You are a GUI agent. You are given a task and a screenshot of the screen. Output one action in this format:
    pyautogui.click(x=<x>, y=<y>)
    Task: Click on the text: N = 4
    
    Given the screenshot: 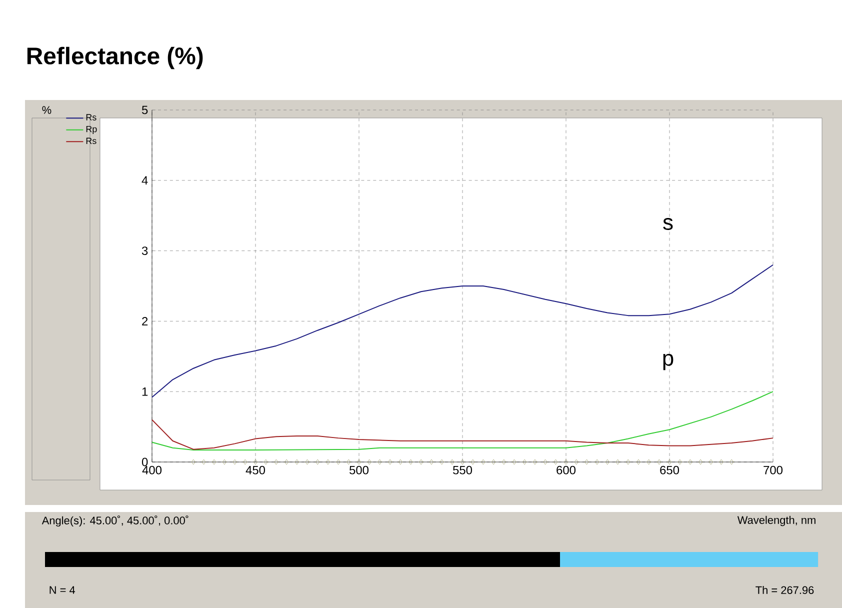 What is the action you would take?
    pyautogui.click(x=63, y=590)
    